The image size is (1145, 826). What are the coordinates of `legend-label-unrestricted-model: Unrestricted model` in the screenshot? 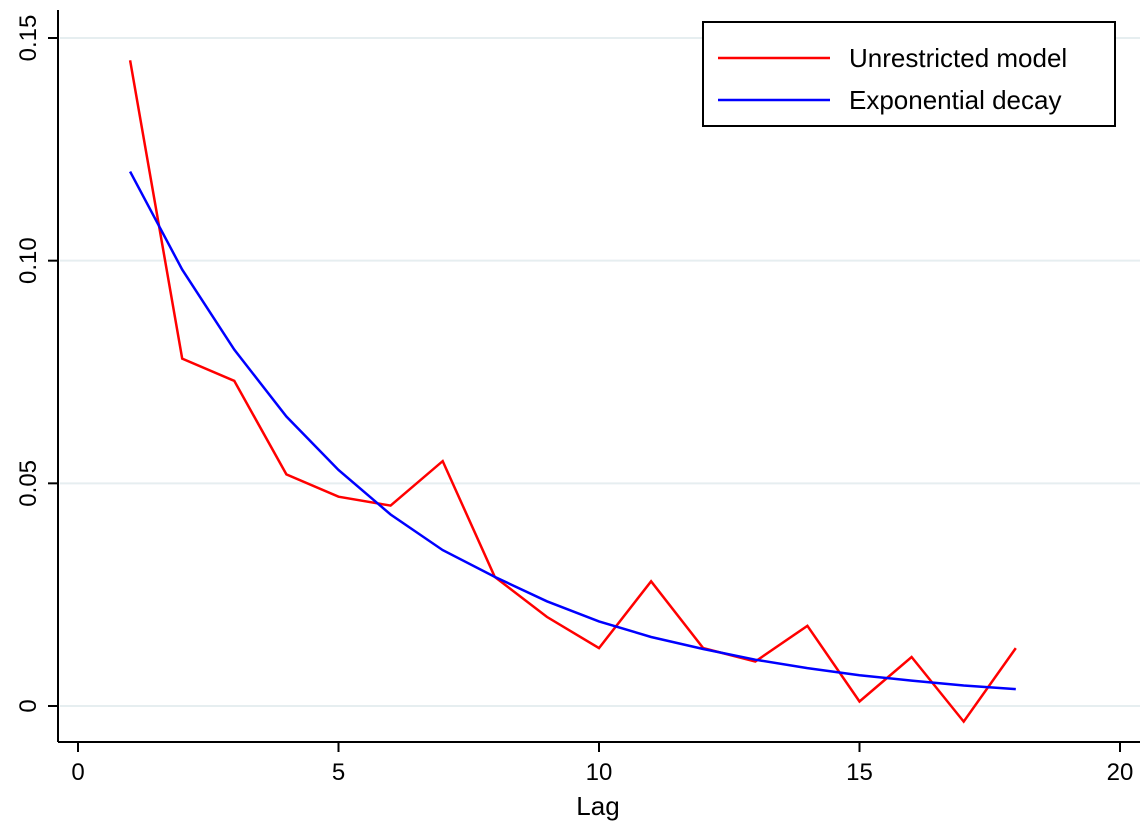 It's located at (958, 58).